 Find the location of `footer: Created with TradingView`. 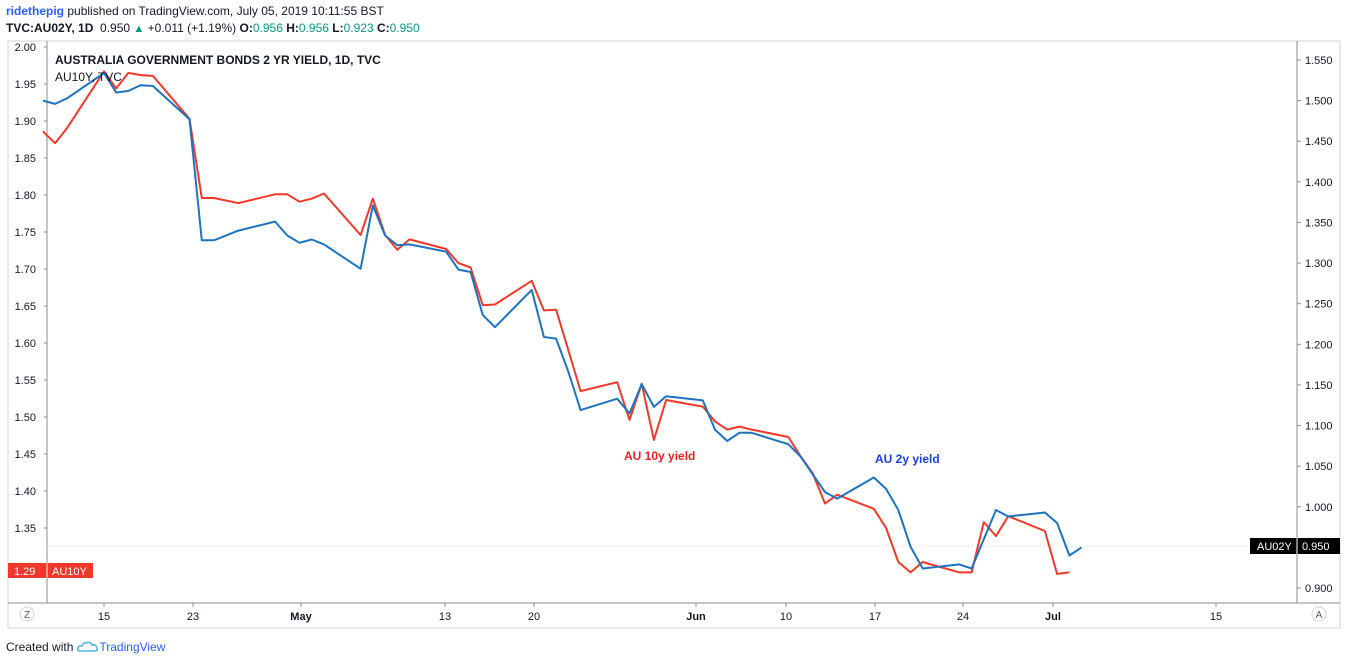

footer: Created with TradingView is located at coordinates (85, 647).